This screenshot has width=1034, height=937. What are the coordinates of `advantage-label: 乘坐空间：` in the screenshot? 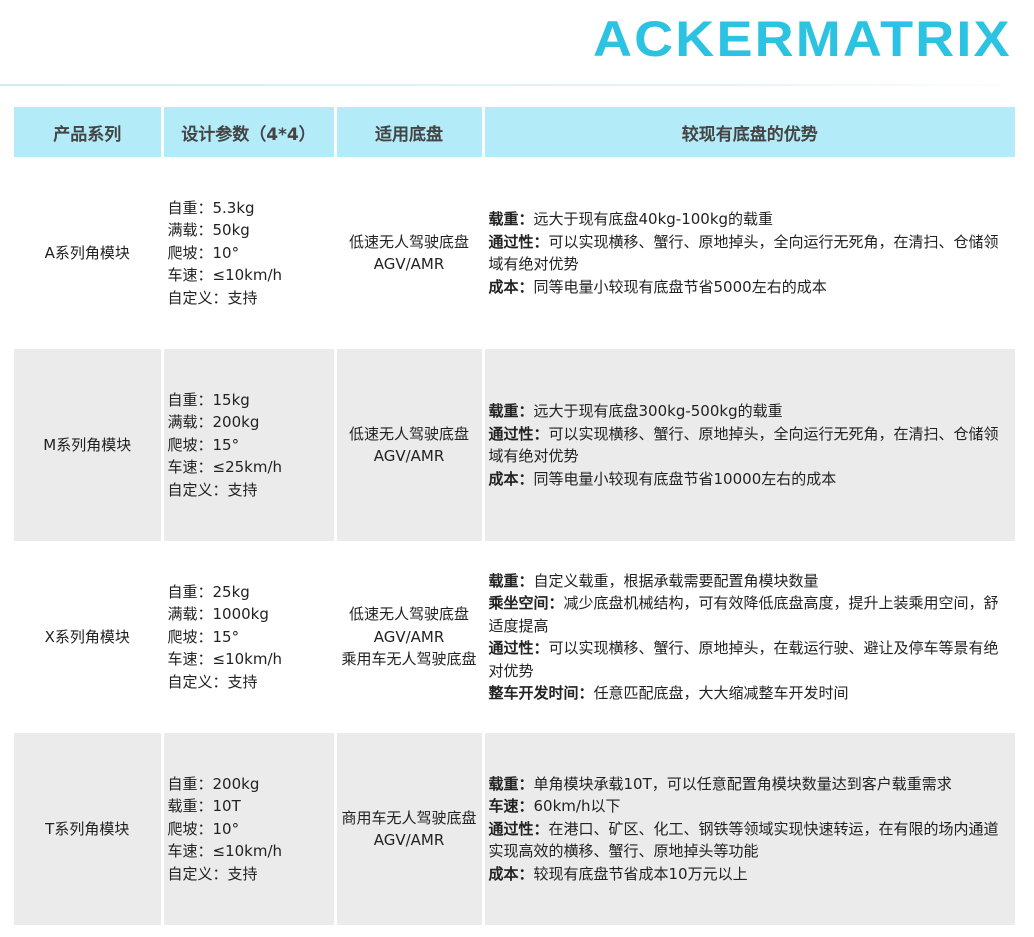 It's located at (526, 603).